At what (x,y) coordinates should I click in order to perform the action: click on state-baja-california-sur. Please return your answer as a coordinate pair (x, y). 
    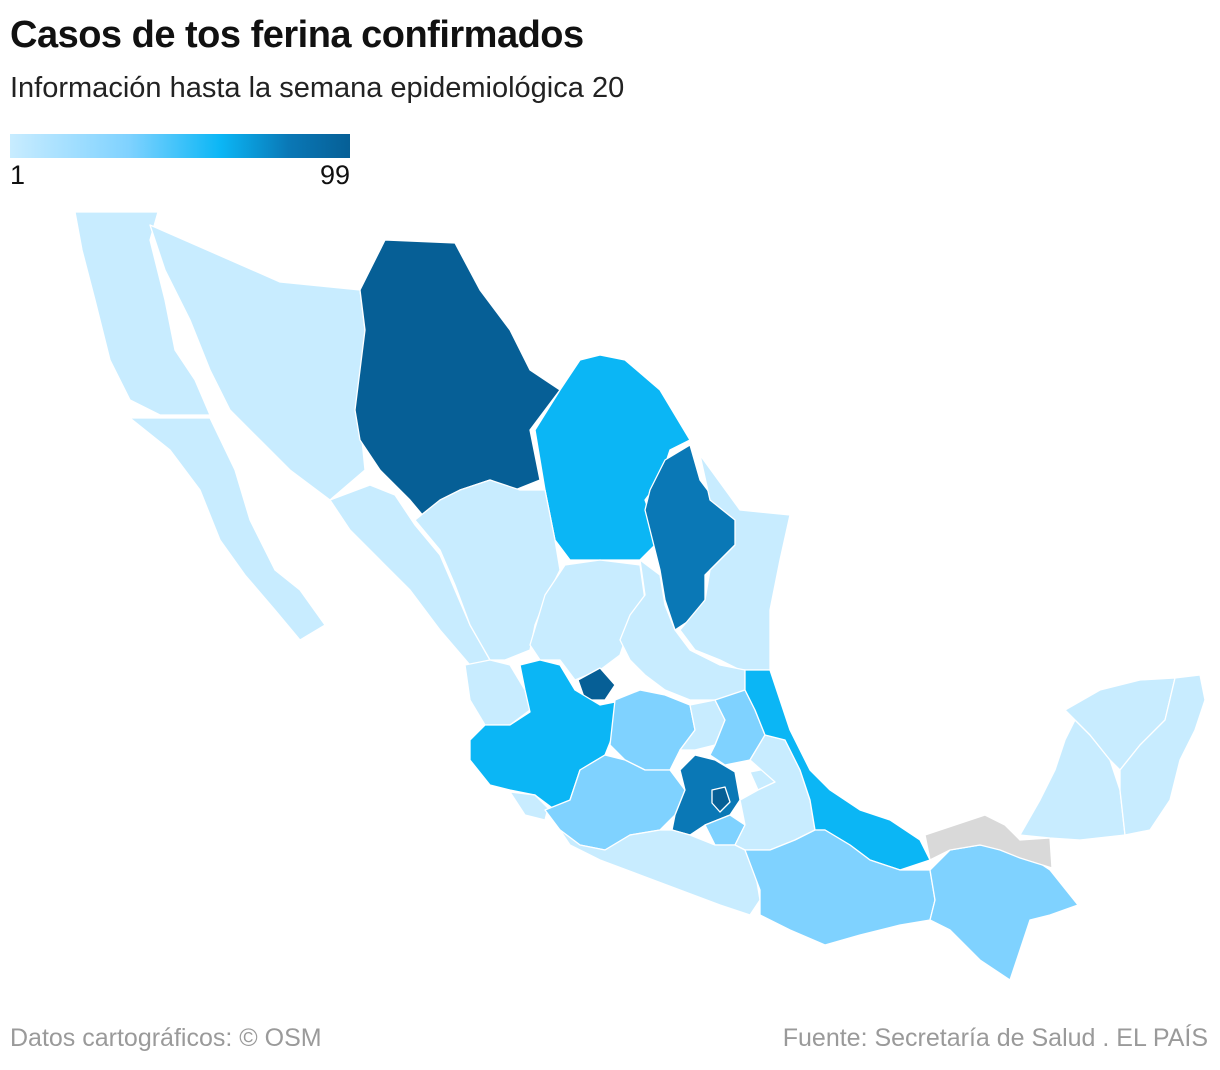
    Looking at the image, I should click on (227, 529).